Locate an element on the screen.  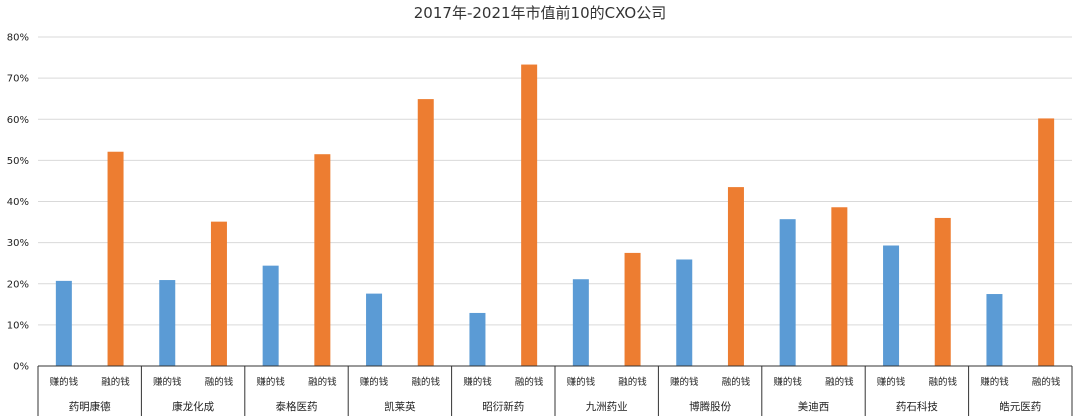
x-group-label: 康龙化成 is located at coordinates (193, 406).